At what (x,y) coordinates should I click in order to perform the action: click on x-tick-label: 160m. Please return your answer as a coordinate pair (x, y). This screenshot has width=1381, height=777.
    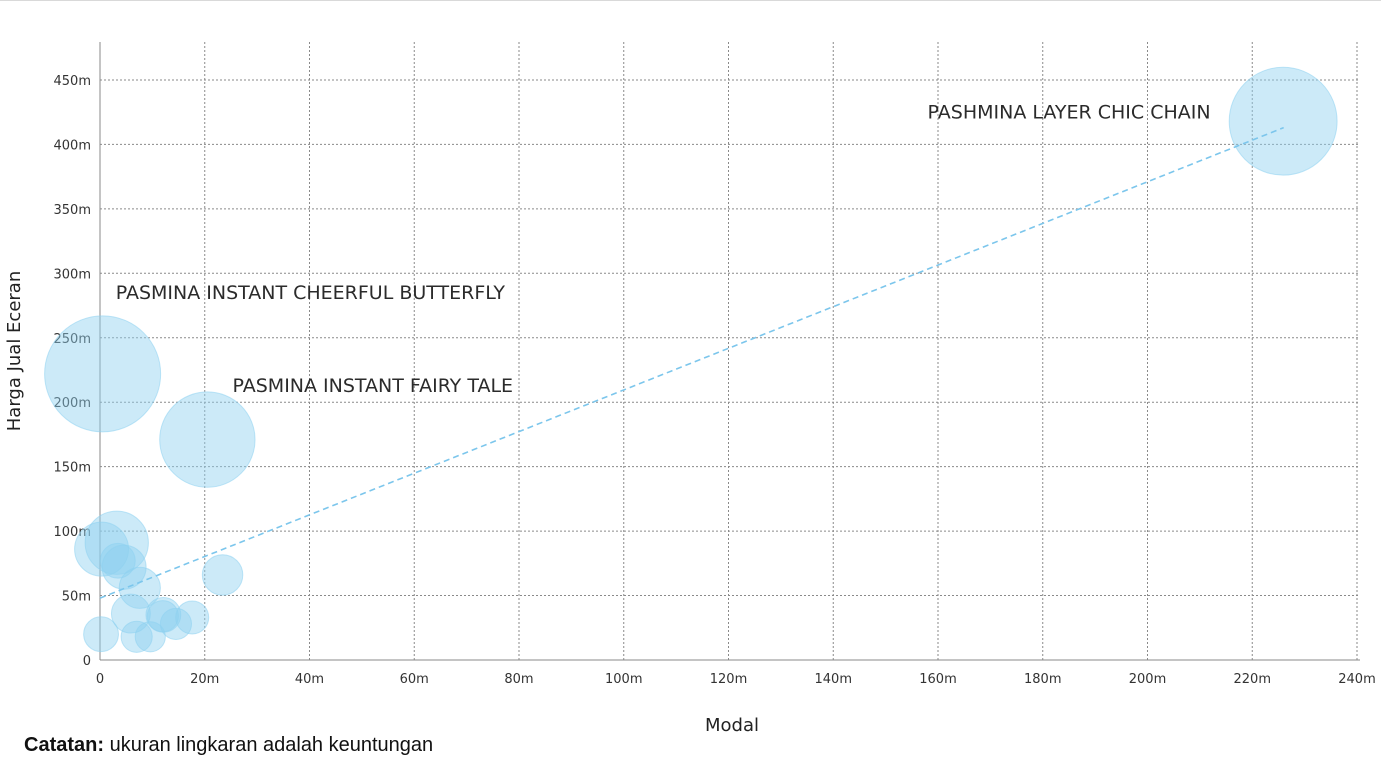
    Looking at the image, I should click on (937, 679).